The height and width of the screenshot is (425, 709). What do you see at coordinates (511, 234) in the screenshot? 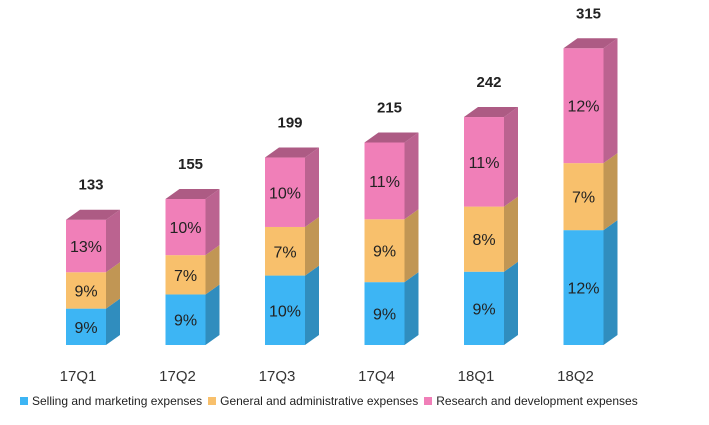
I see `bar-18Q1-series-1-side` at bounding box center [511, 234].